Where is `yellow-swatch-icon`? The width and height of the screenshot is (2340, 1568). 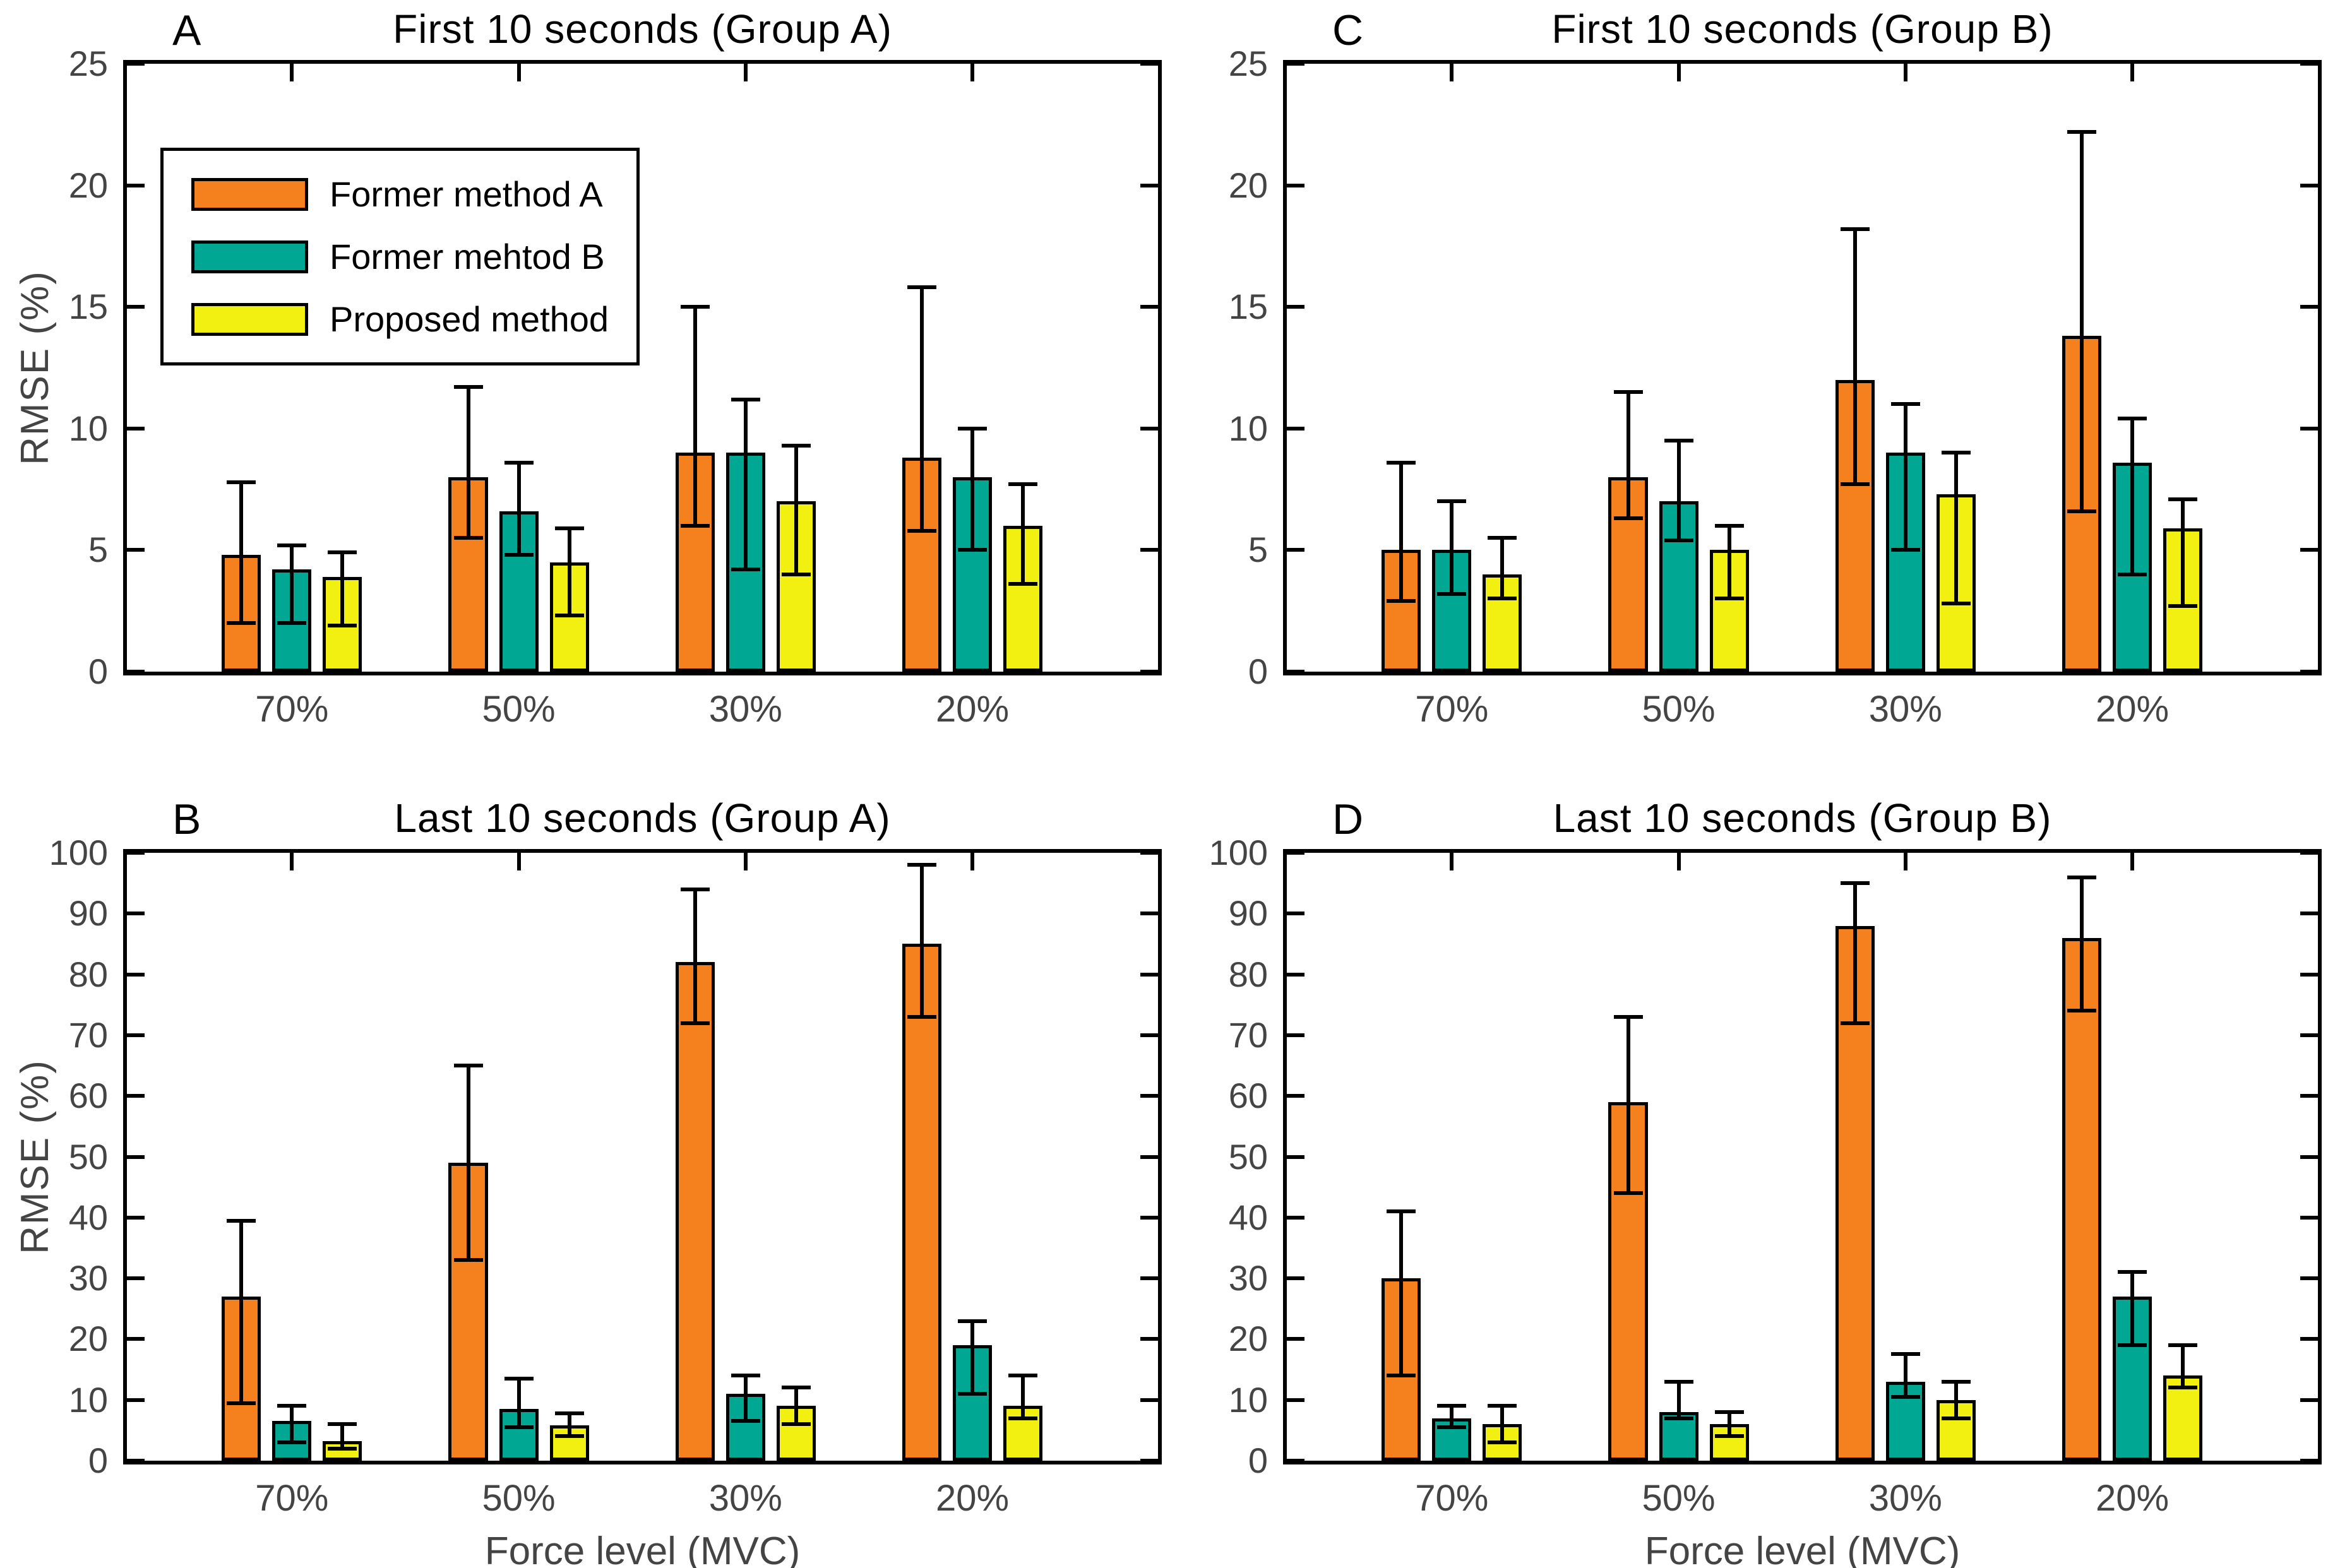 yellow-swatch-icon is located at coordinates (250, 319).